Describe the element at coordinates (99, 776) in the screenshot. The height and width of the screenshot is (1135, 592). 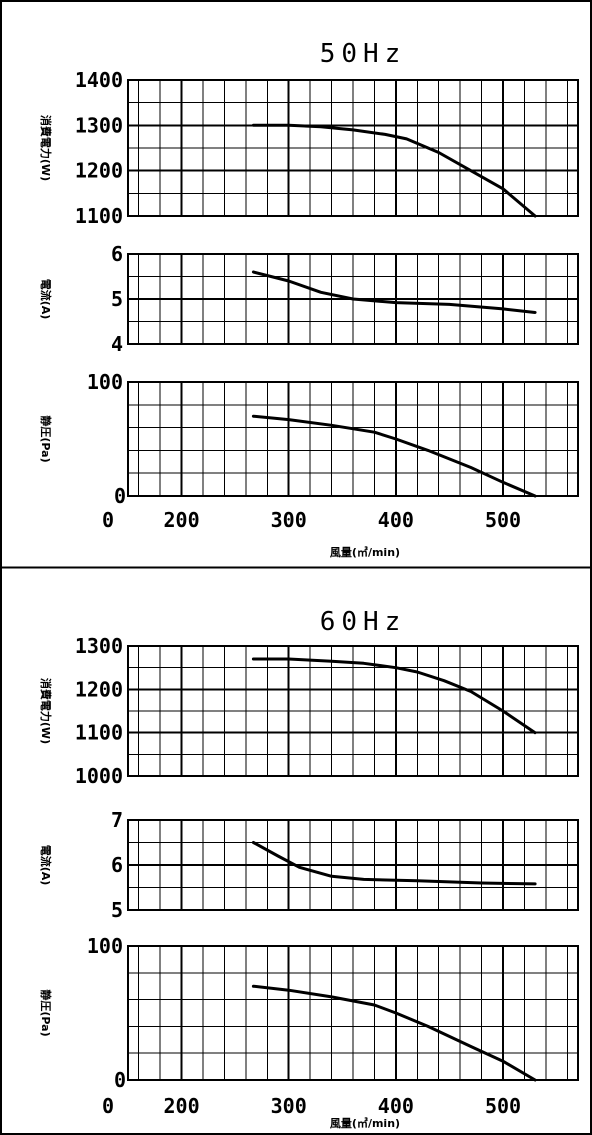
I see `y-tick-label: 1000` at that location.